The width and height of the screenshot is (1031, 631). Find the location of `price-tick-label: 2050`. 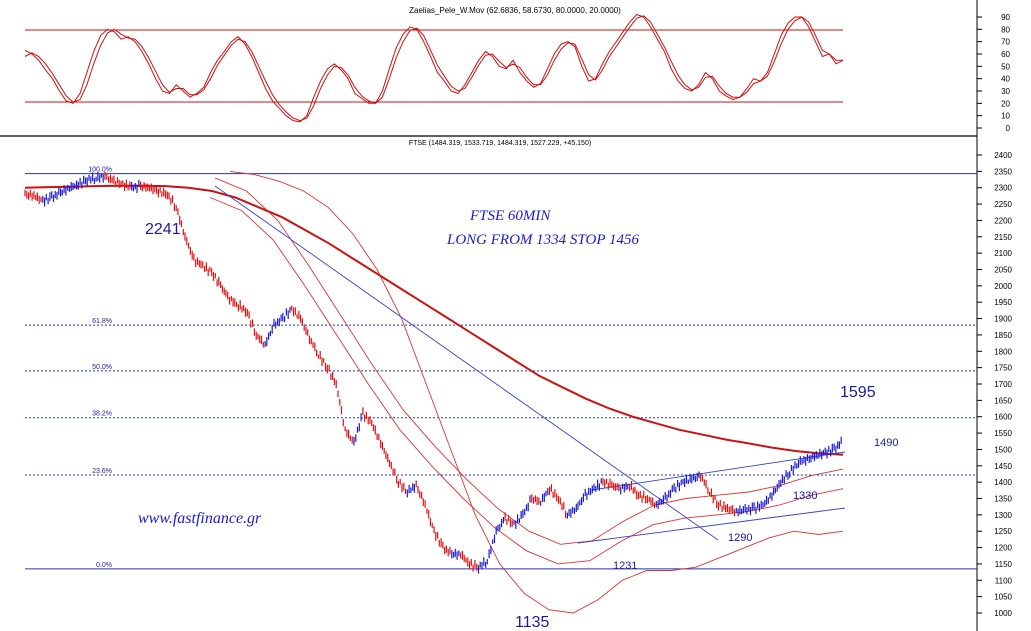

price-tick-label: 2050 is located at coordinates (1003, 270).